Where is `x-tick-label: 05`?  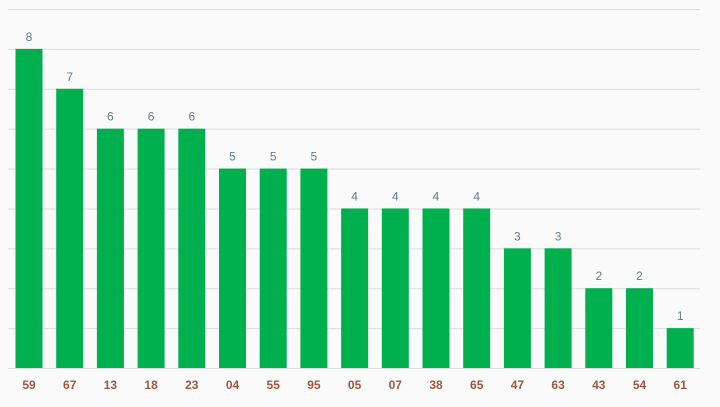 x-tick-label: 05 is located at coordinates (355, 385).